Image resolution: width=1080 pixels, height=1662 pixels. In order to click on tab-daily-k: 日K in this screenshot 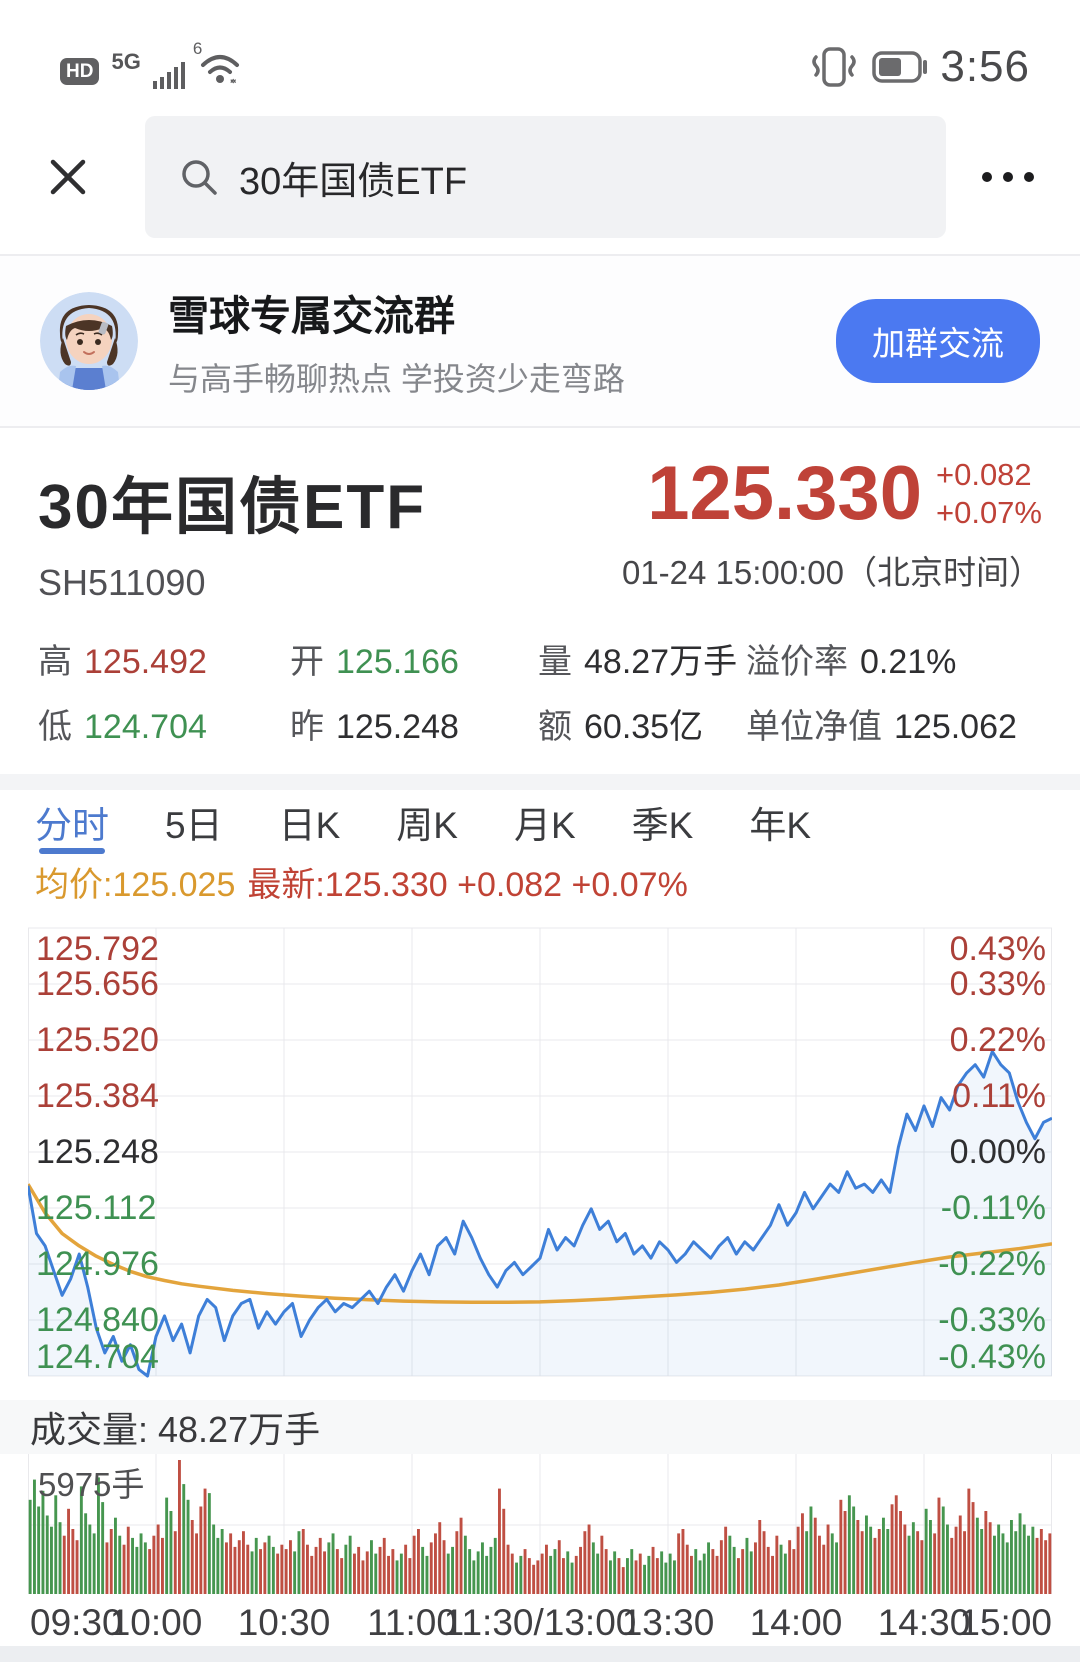, I will do `click(309, 825)`.